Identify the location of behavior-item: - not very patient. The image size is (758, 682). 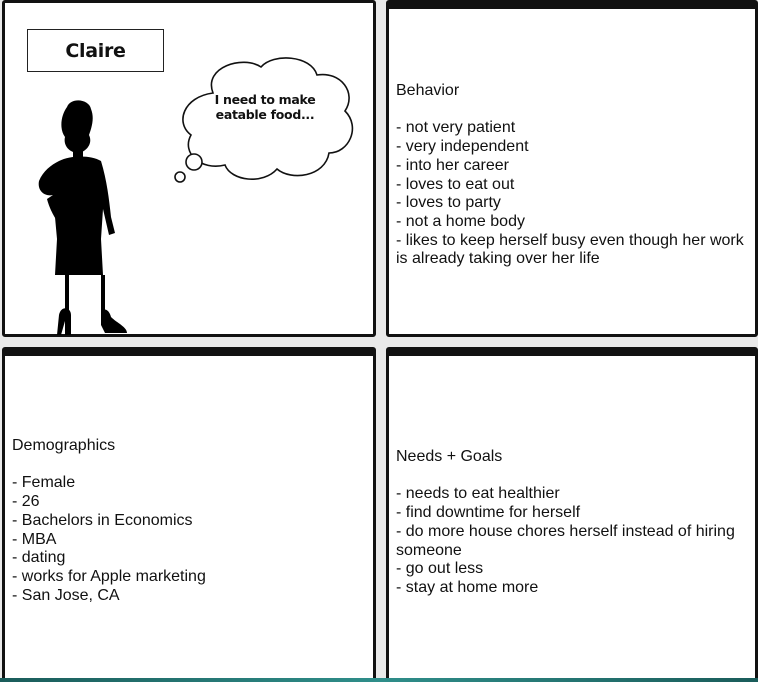
(456, 128).